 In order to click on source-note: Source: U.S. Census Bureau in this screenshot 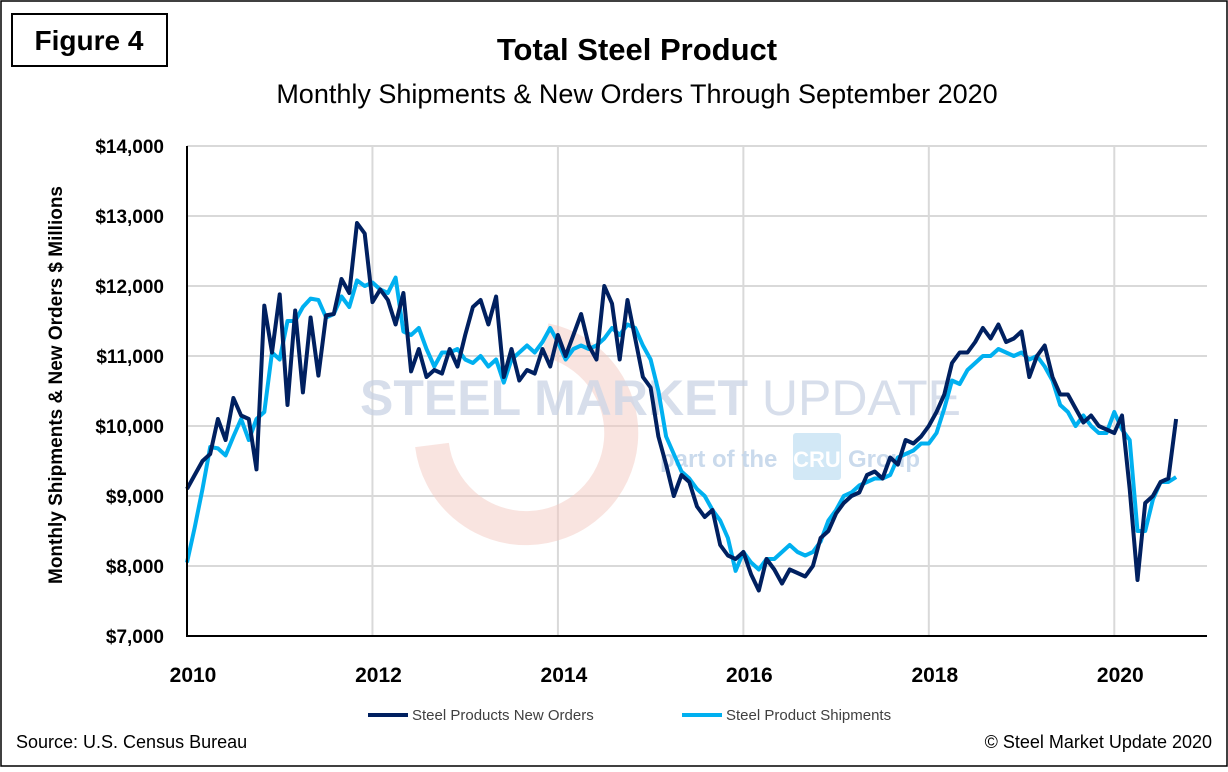, I will do `click(131, 742)`.